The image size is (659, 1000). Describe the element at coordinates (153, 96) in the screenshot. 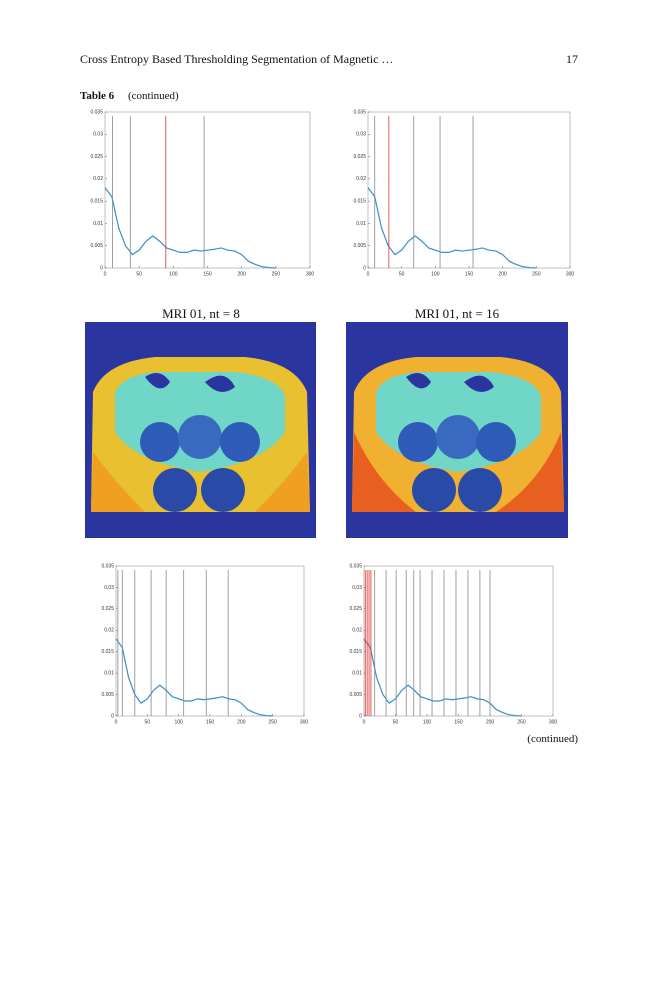

I see `table-caption: (continued)` at that location.